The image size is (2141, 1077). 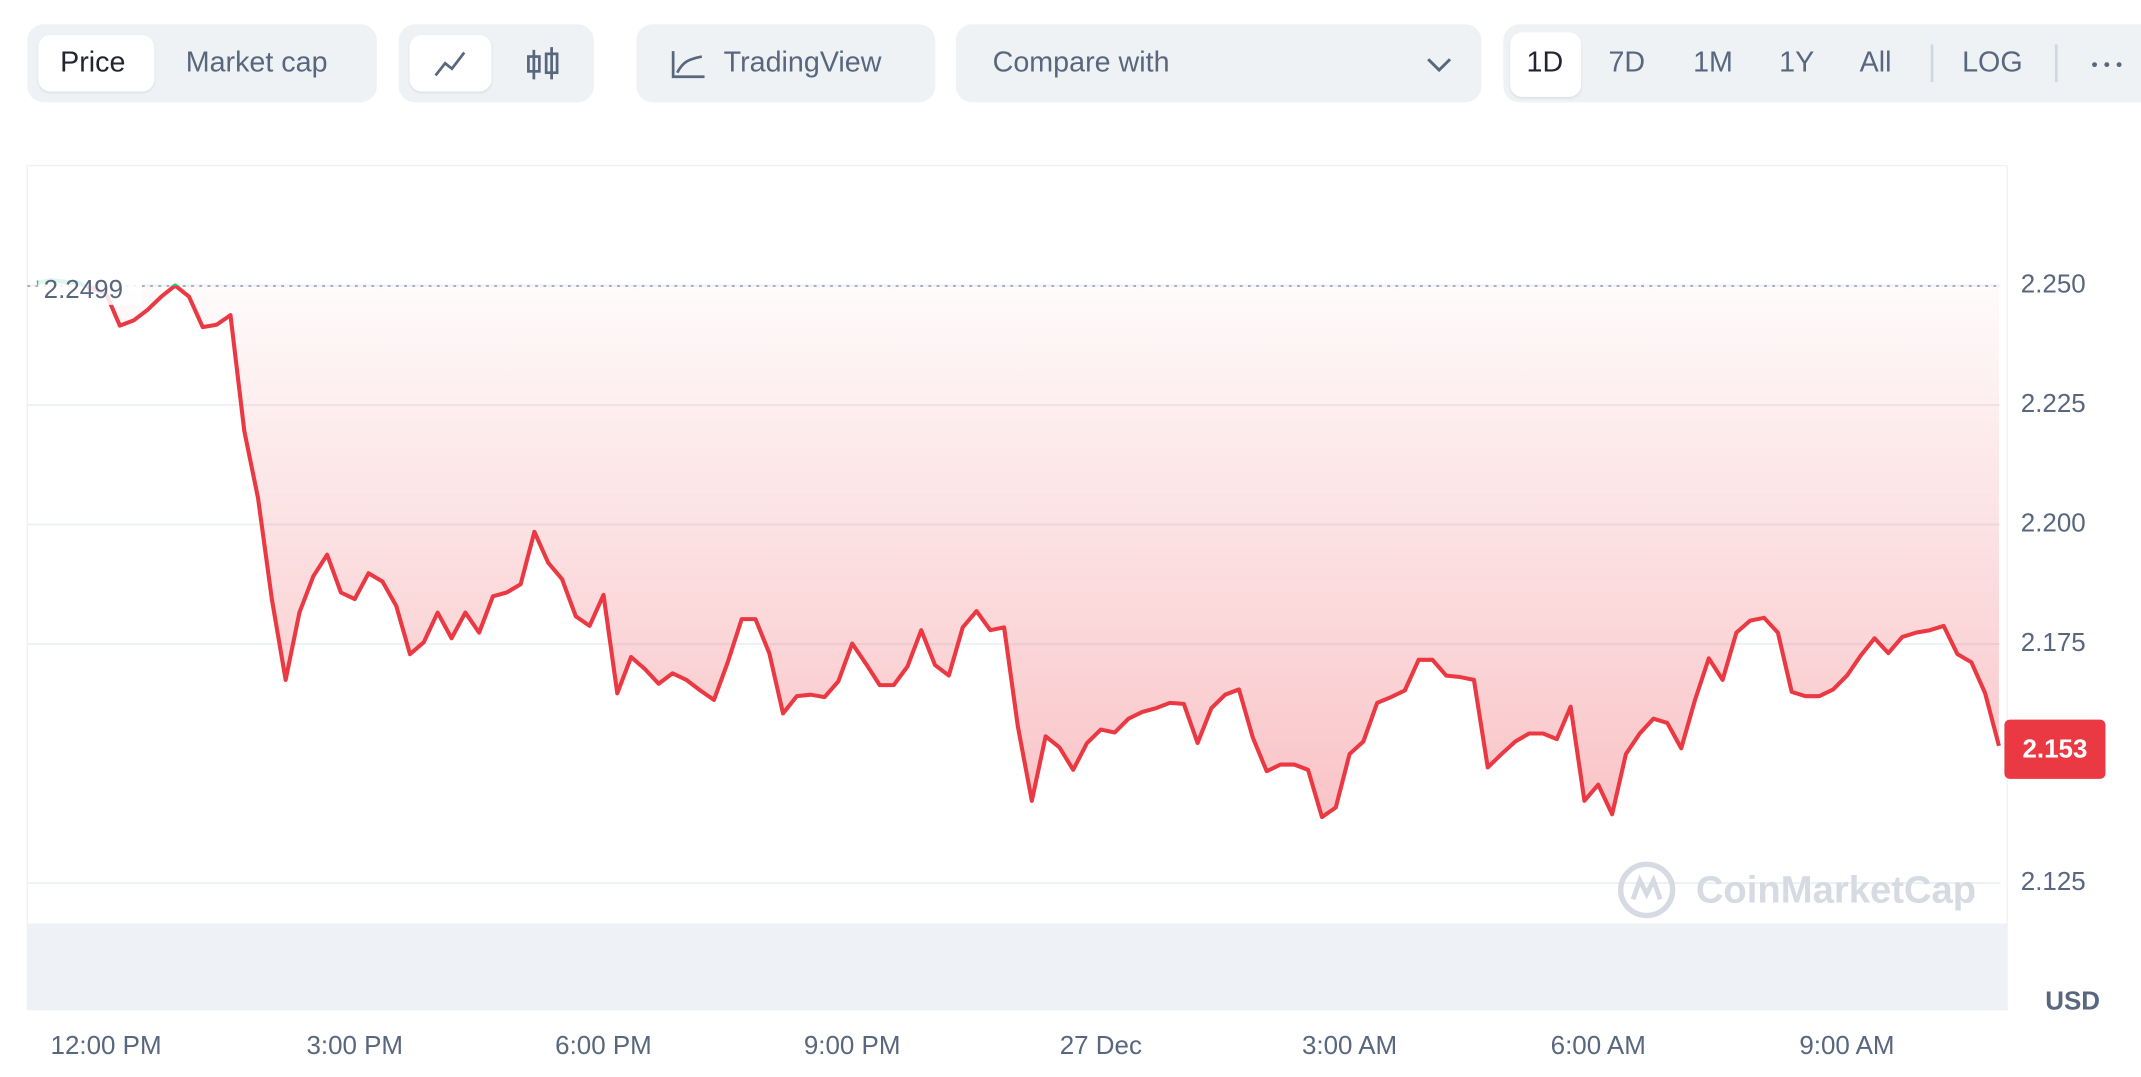 I want to click on x-tick-label: 3:00 PM, so click(x=354, y=1046).